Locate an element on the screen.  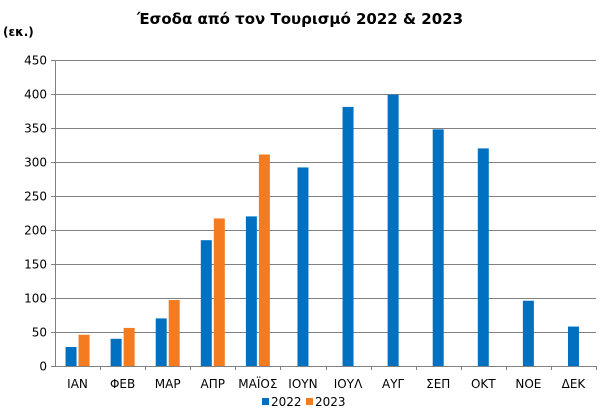
y-tick-label: 400 is located at coordinates (35, 95).